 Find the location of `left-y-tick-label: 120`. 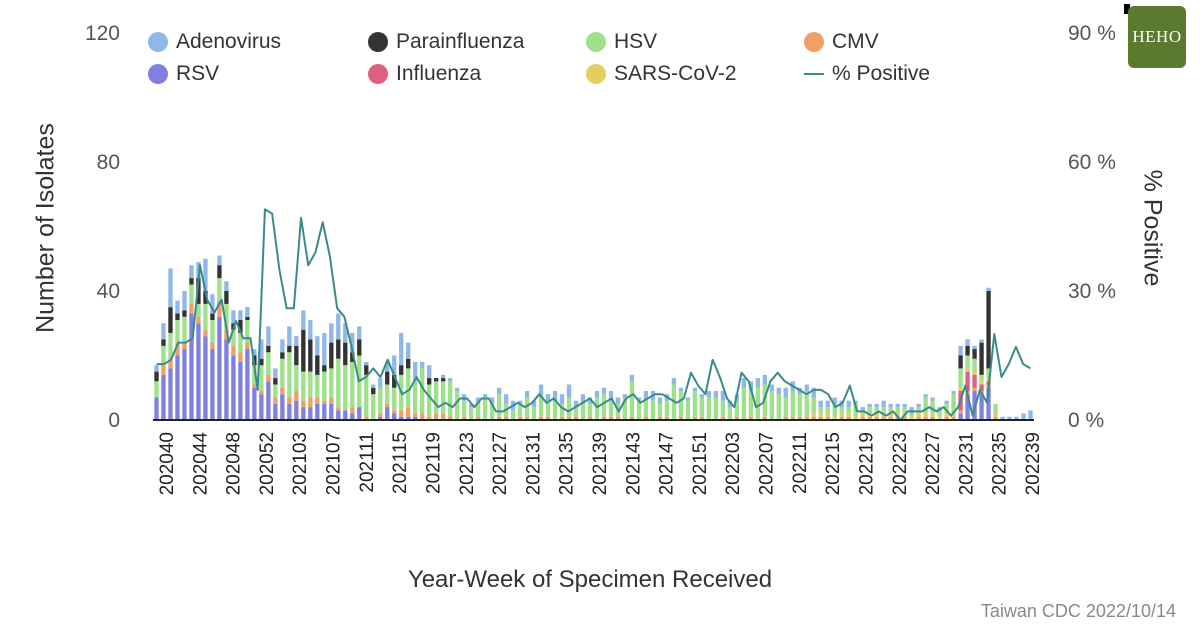

left-y-tick-label: 120 is located at coordinates (102, 33).